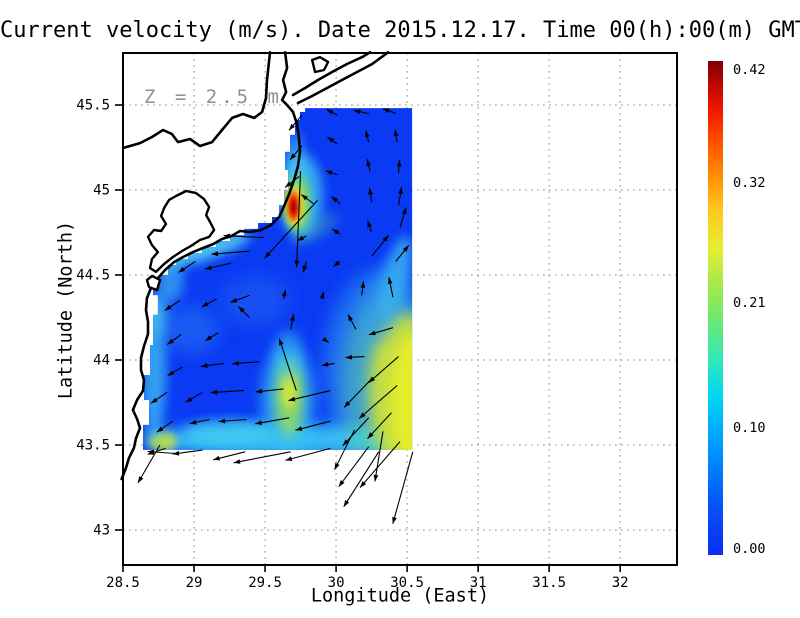 The image size is (800, 618). I want to click on svg-text: 30, so click(336, 583).